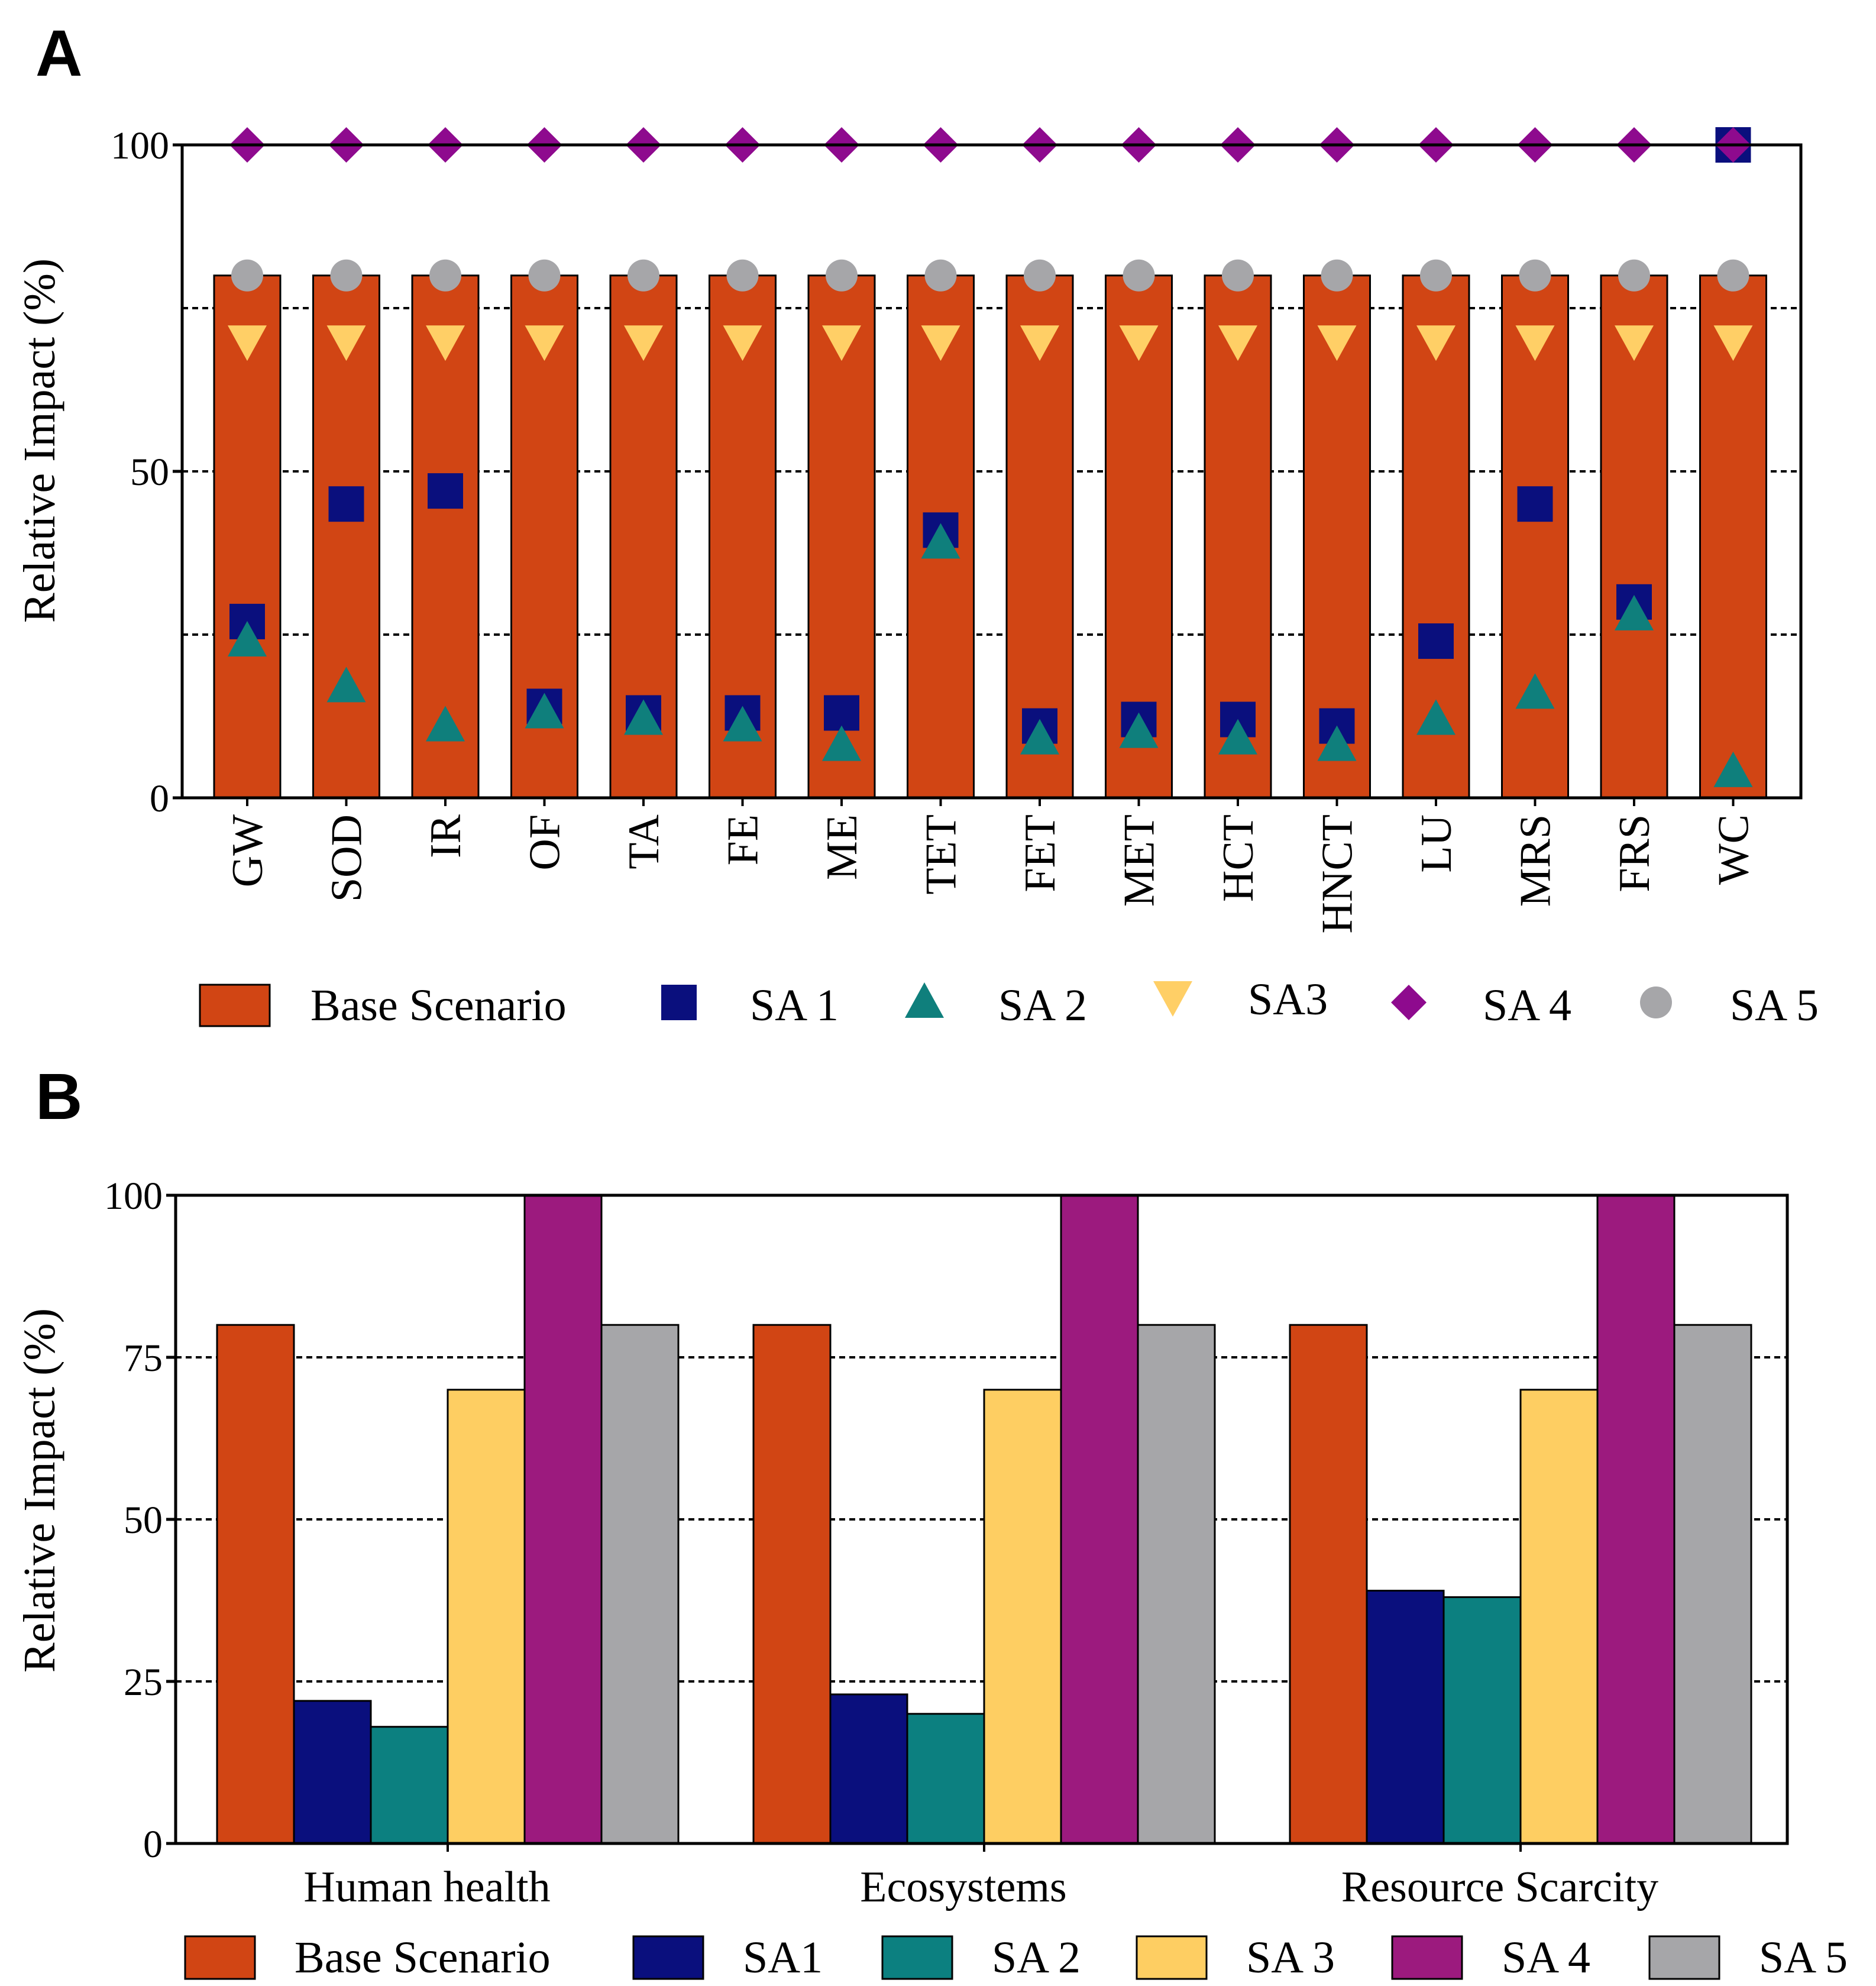 The width and height of the screenshot is (1876, 1986). What do you see at coordinates (133, 1197) in the screenshot?
I see `chart-b-ytick-label: 100` at bounding box center [133, 1197].